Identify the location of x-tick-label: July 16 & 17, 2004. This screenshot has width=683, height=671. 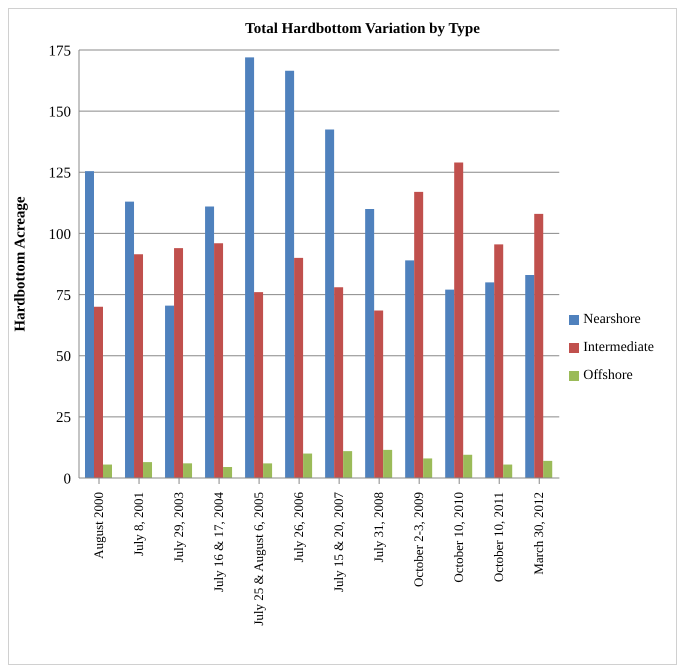
(218, 542).